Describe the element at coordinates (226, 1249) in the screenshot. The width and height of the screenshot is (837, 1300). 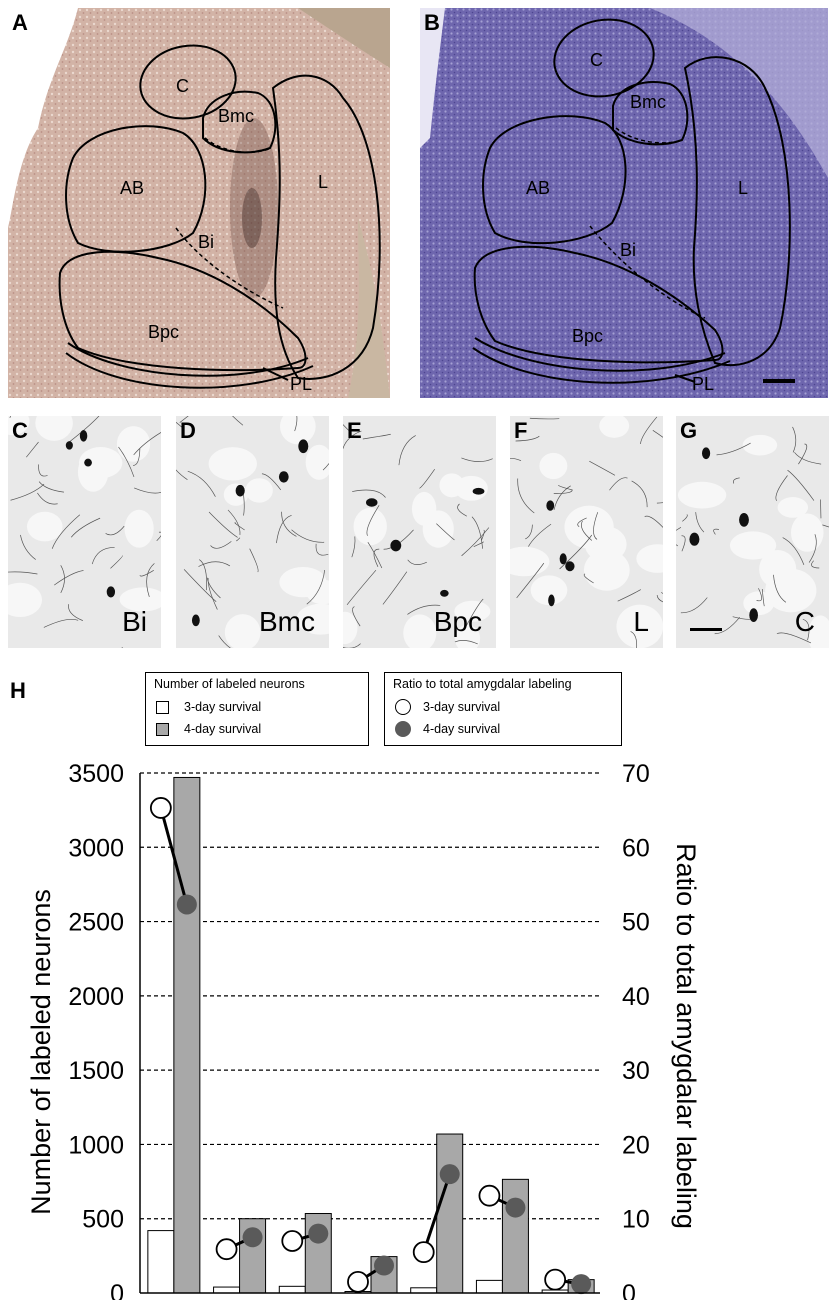
I see `ratio-marker-3day-bmc` at that location.